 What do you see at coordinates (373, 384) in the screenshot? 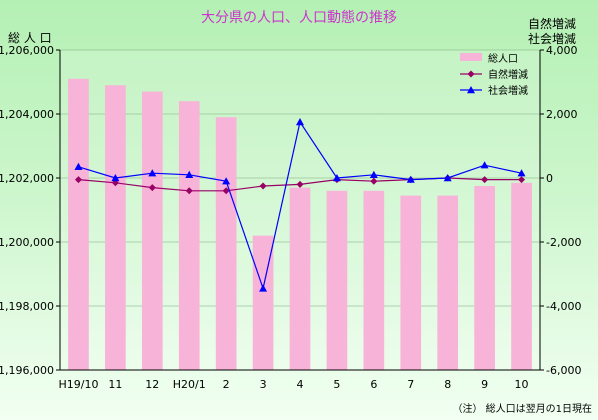
I see `x-tick-label: 6` at bounding box center [373, 384].